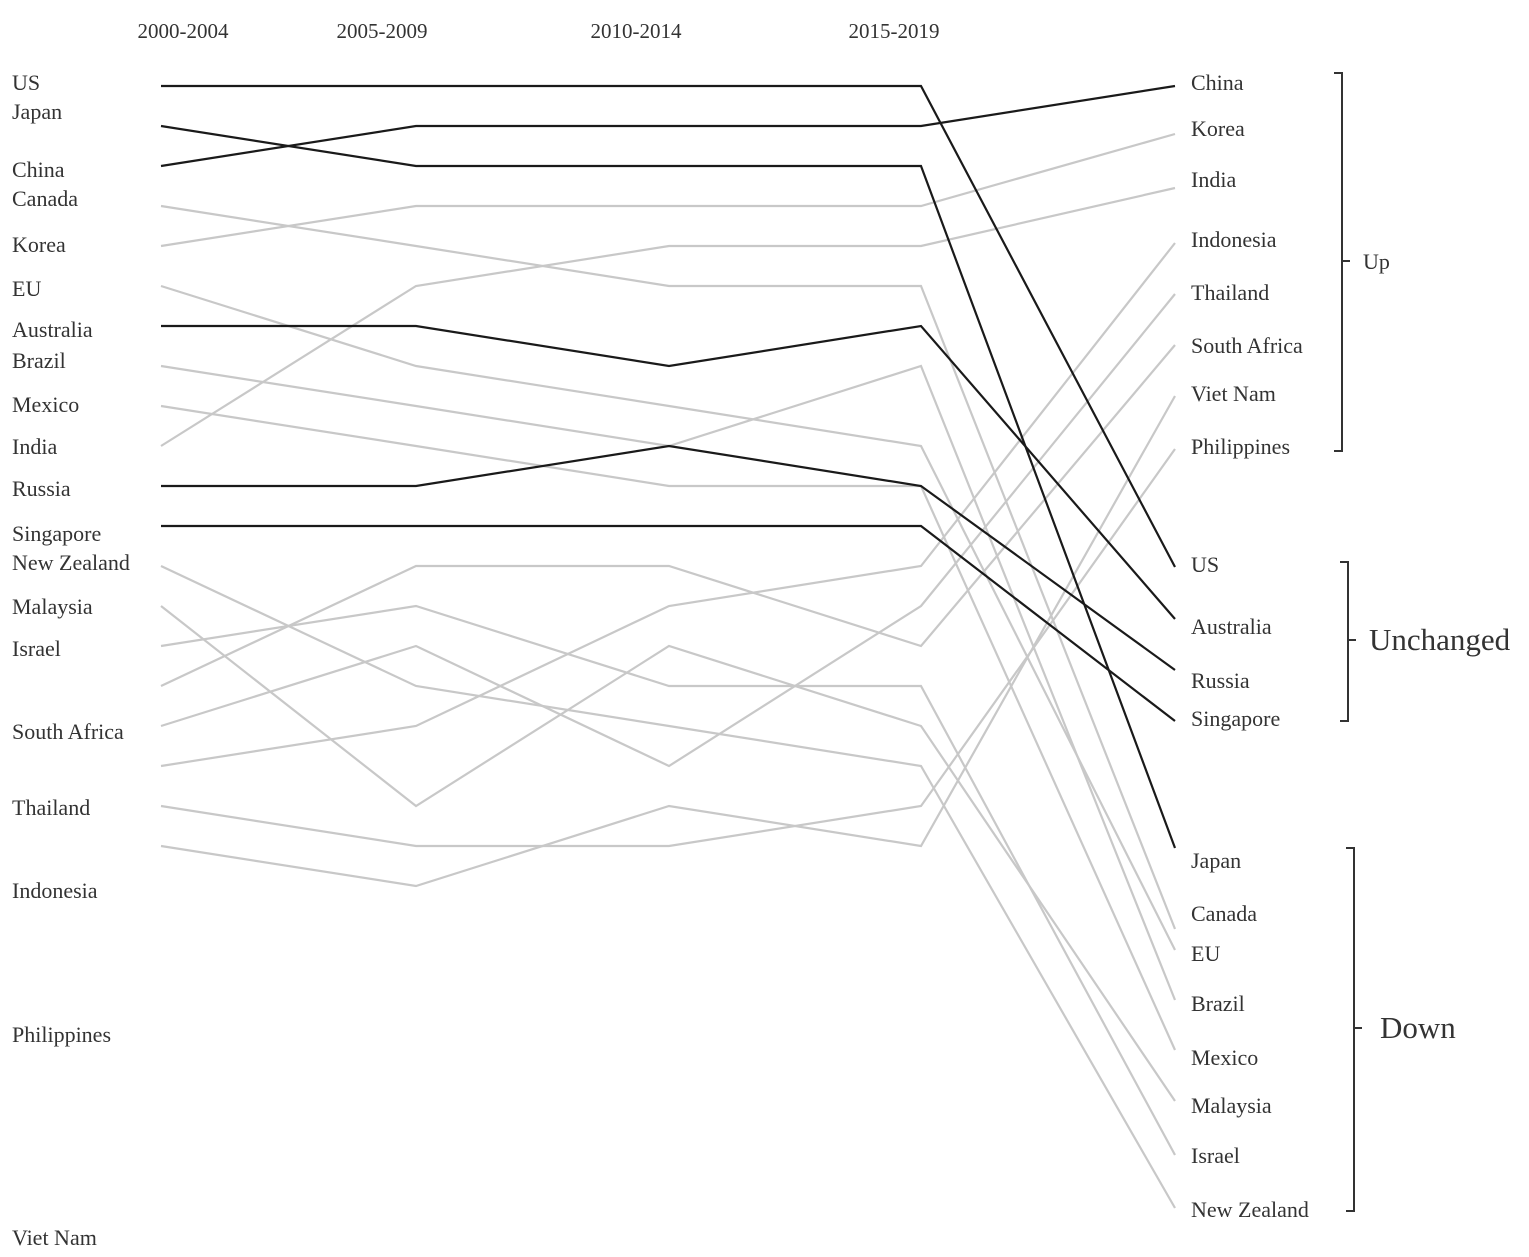 The image size is (1529, 1257). What do you see at coordinates (1218, 1003) in the screenshot?
I see `end-label-brazil: Brazil` at bounding box center [1218, 1003].